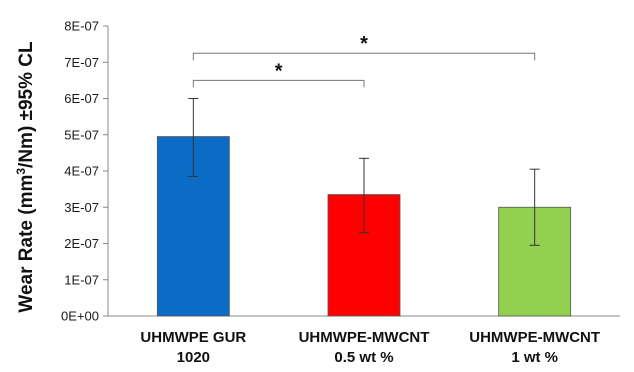  I want to click on y-axis-label-prefix: Wear Rate (mm, so click(26, 244).